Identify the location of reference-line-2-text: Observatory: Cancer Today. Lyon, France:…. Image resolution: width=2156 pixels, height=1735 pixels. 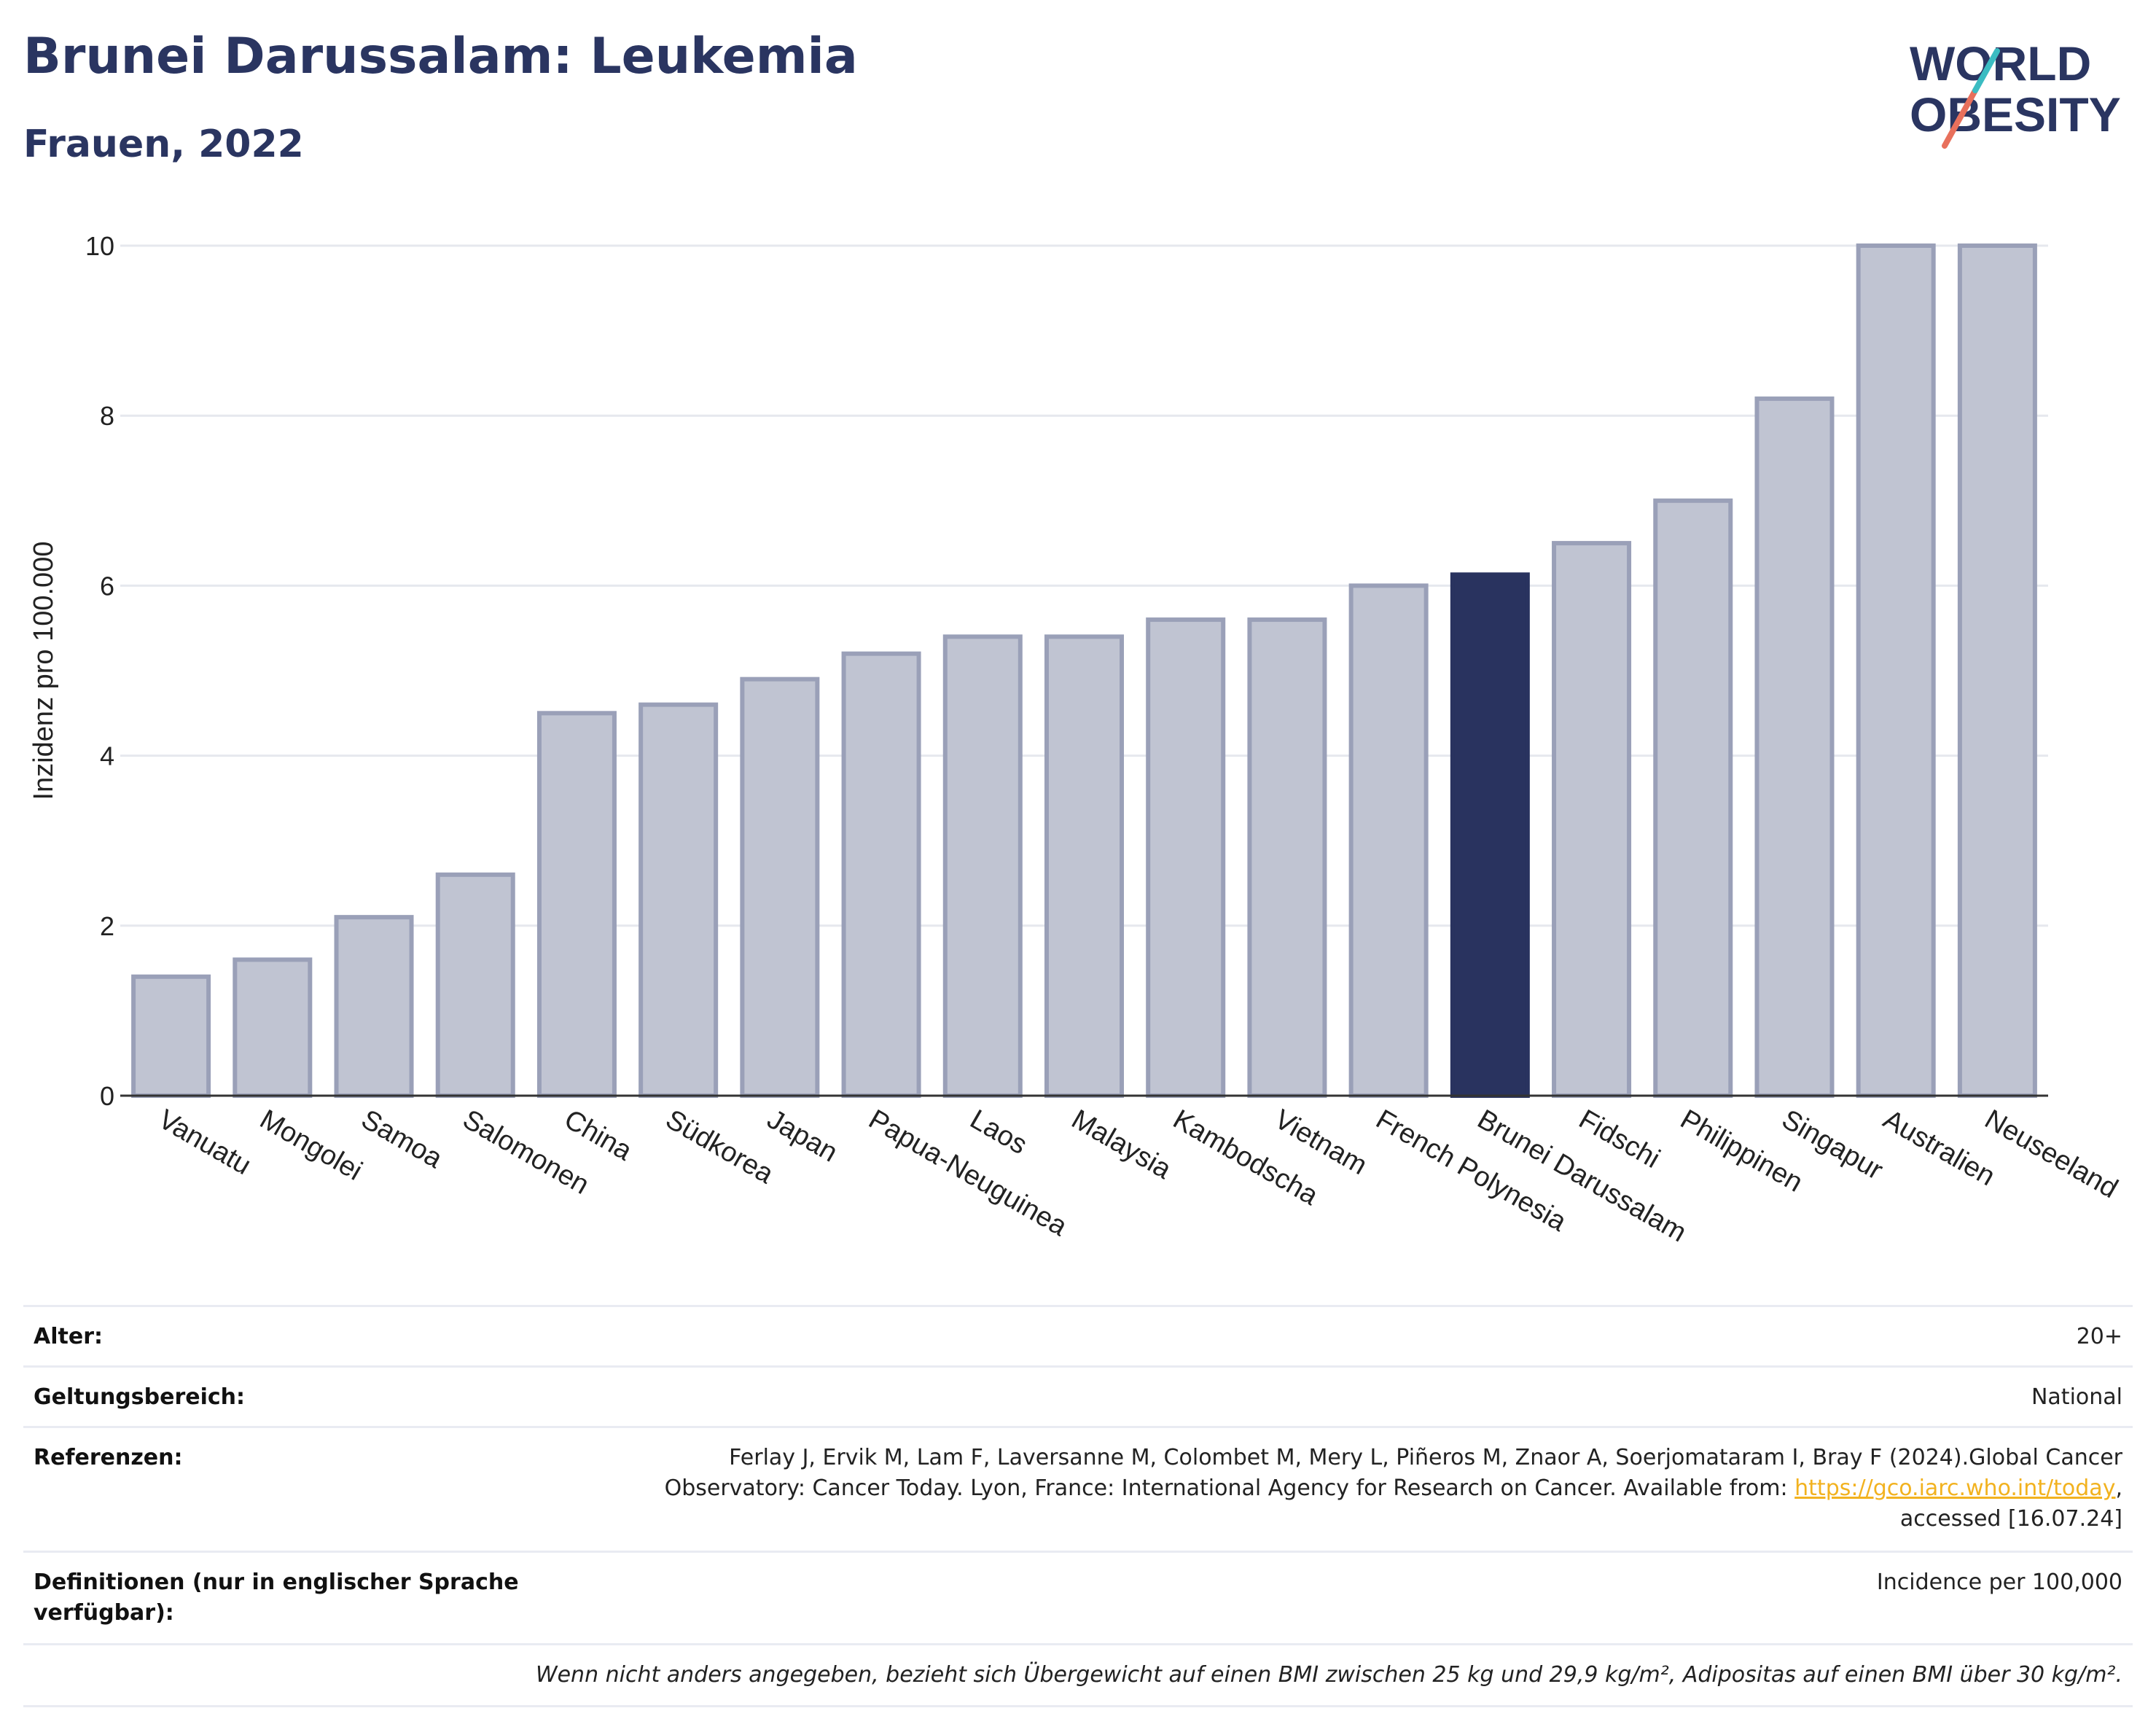
(1230, 1488).